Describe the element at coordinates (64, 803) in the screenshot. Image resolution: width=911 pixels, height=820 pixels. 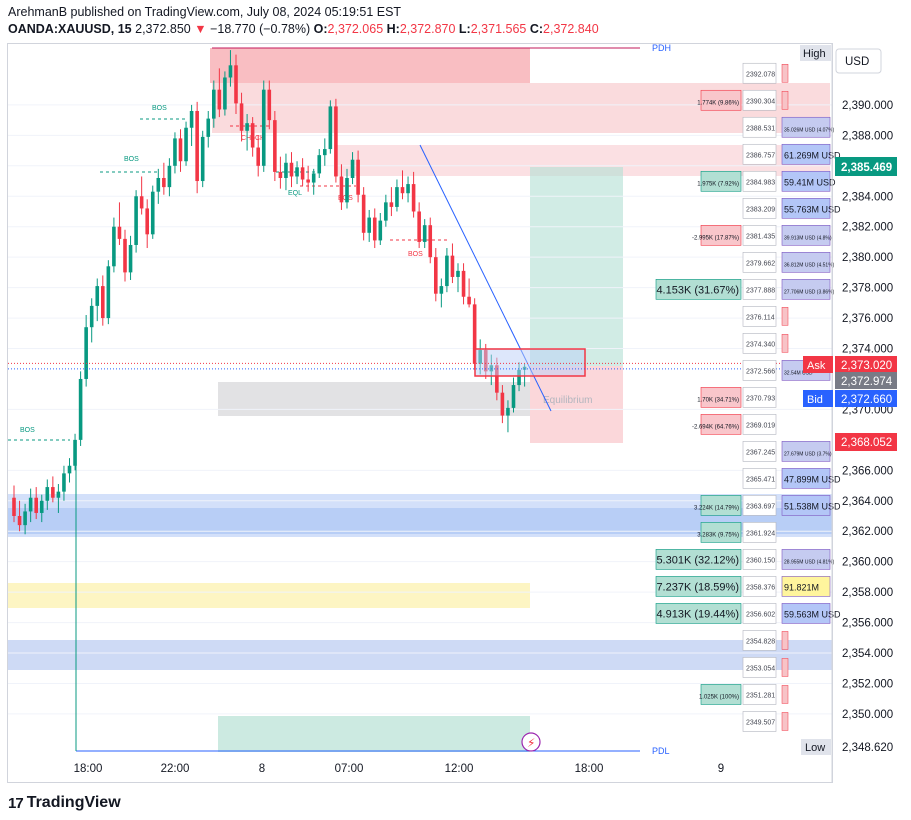
I see `footer-brand: 17 TradingView` at that location.